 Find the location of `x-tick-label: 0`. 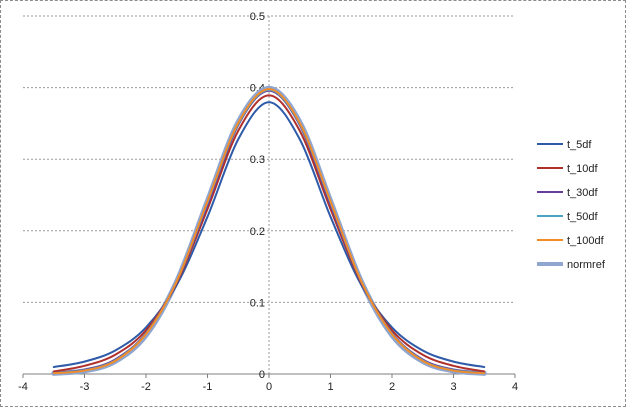

x-tick-label: 0 is located at coordinates (269, 387).